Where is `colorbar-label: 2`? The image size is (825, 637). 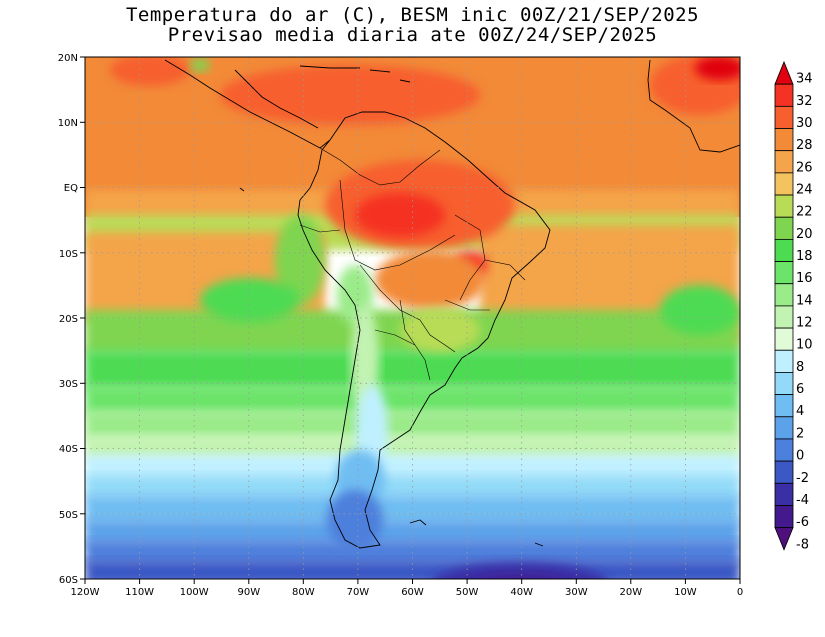 colorbar-label: 2 is located at coordinates (800, 433).